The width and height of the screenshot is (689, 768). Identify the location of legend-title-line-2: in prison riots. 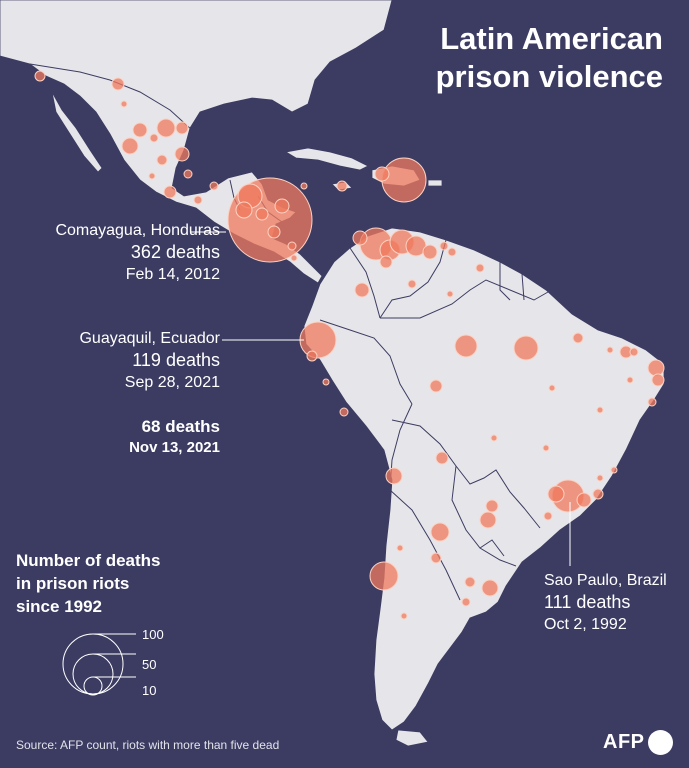
(73, 583).